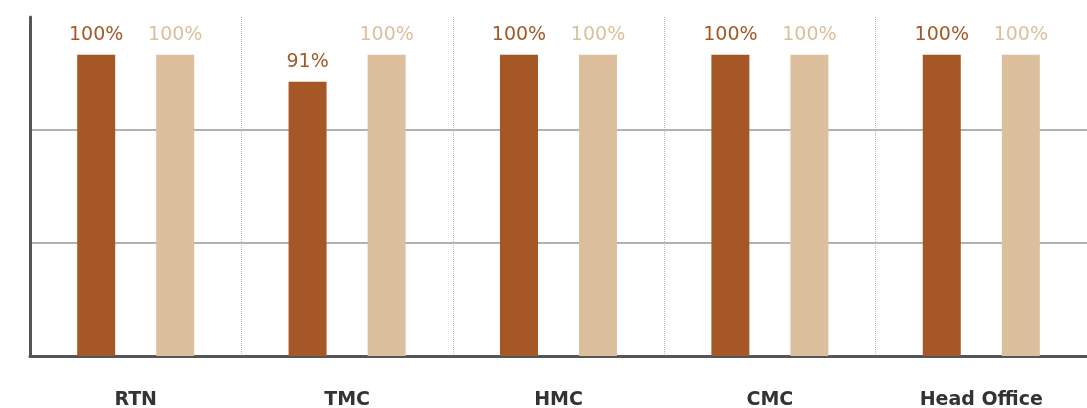  I want to click on x-tick-label: TMC, so click(347, 397).